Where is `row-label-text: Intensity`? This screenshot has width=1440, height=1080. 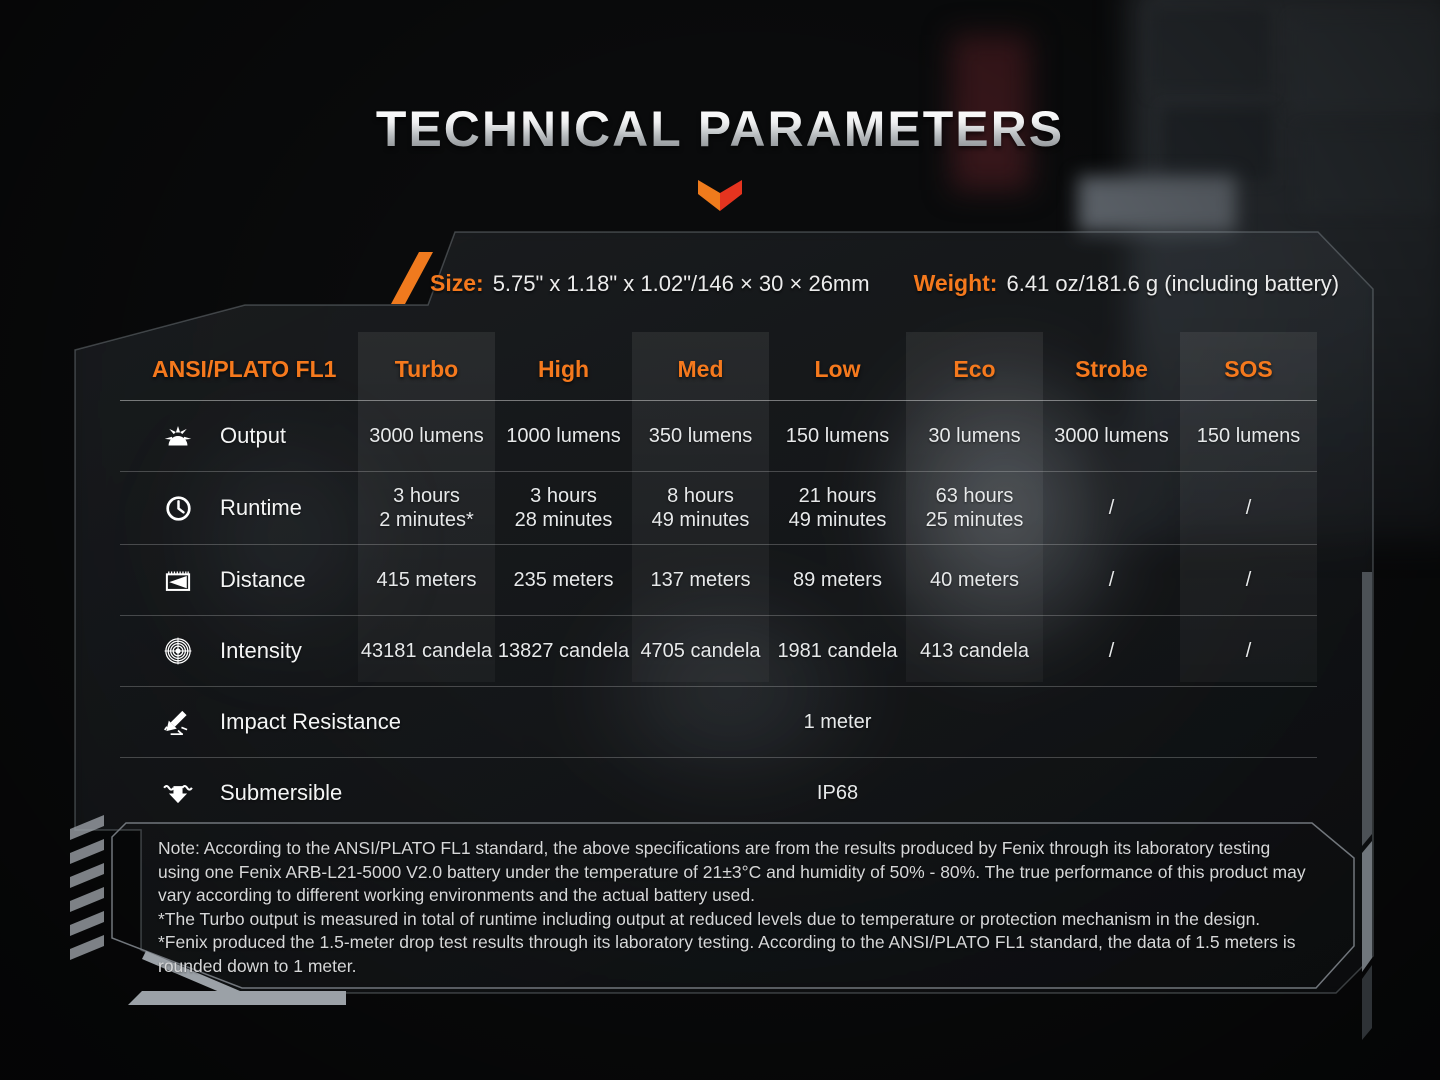 row-label-text: Intensity is located at coordinates (261, 650).